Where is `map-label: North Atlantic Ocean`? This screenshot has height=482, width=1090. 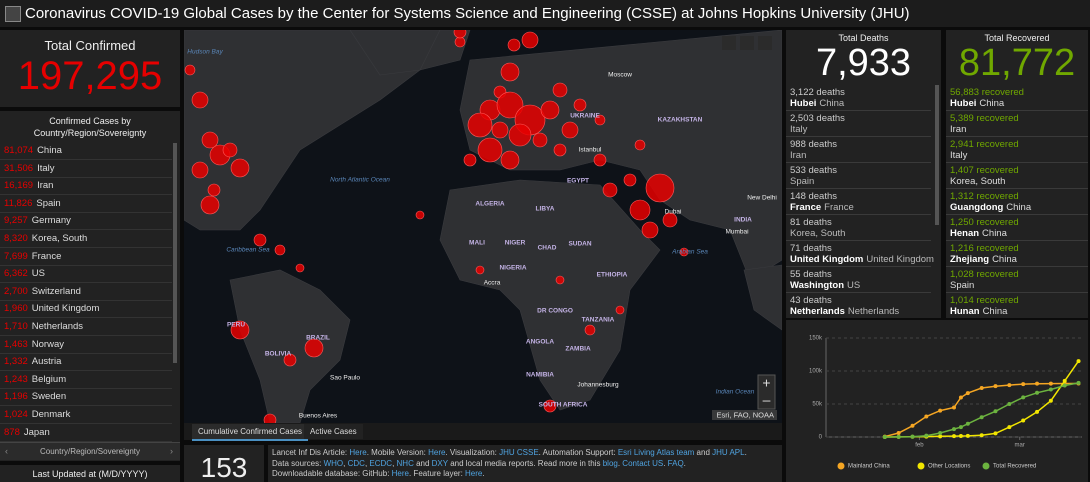
map-label: North Atlantic Ocean is located at coordinates (360, 180).